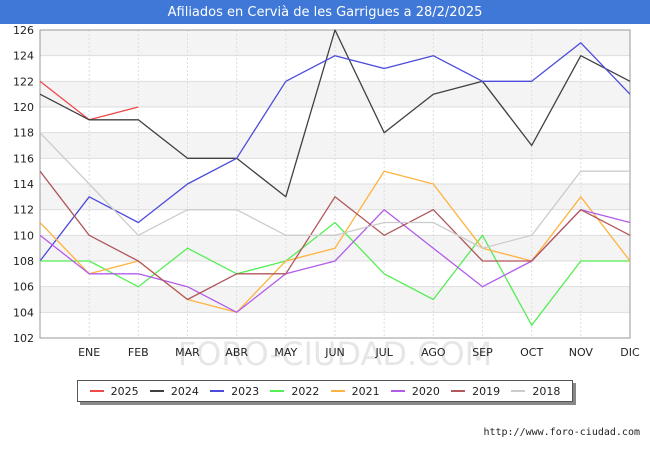  I want to click on x-tick-label: JUN, so click(334, 352).